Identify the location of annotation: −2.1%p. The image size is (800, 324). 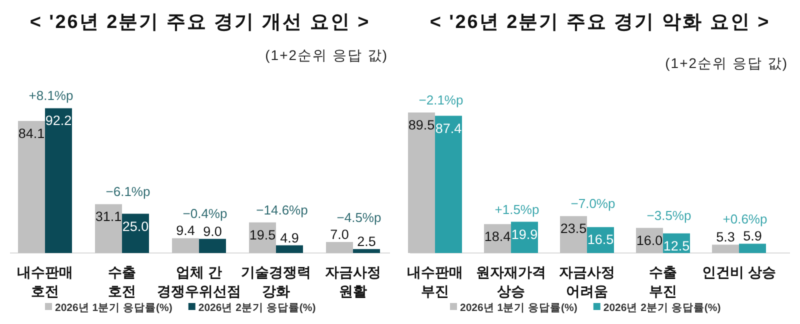
(441, 100).